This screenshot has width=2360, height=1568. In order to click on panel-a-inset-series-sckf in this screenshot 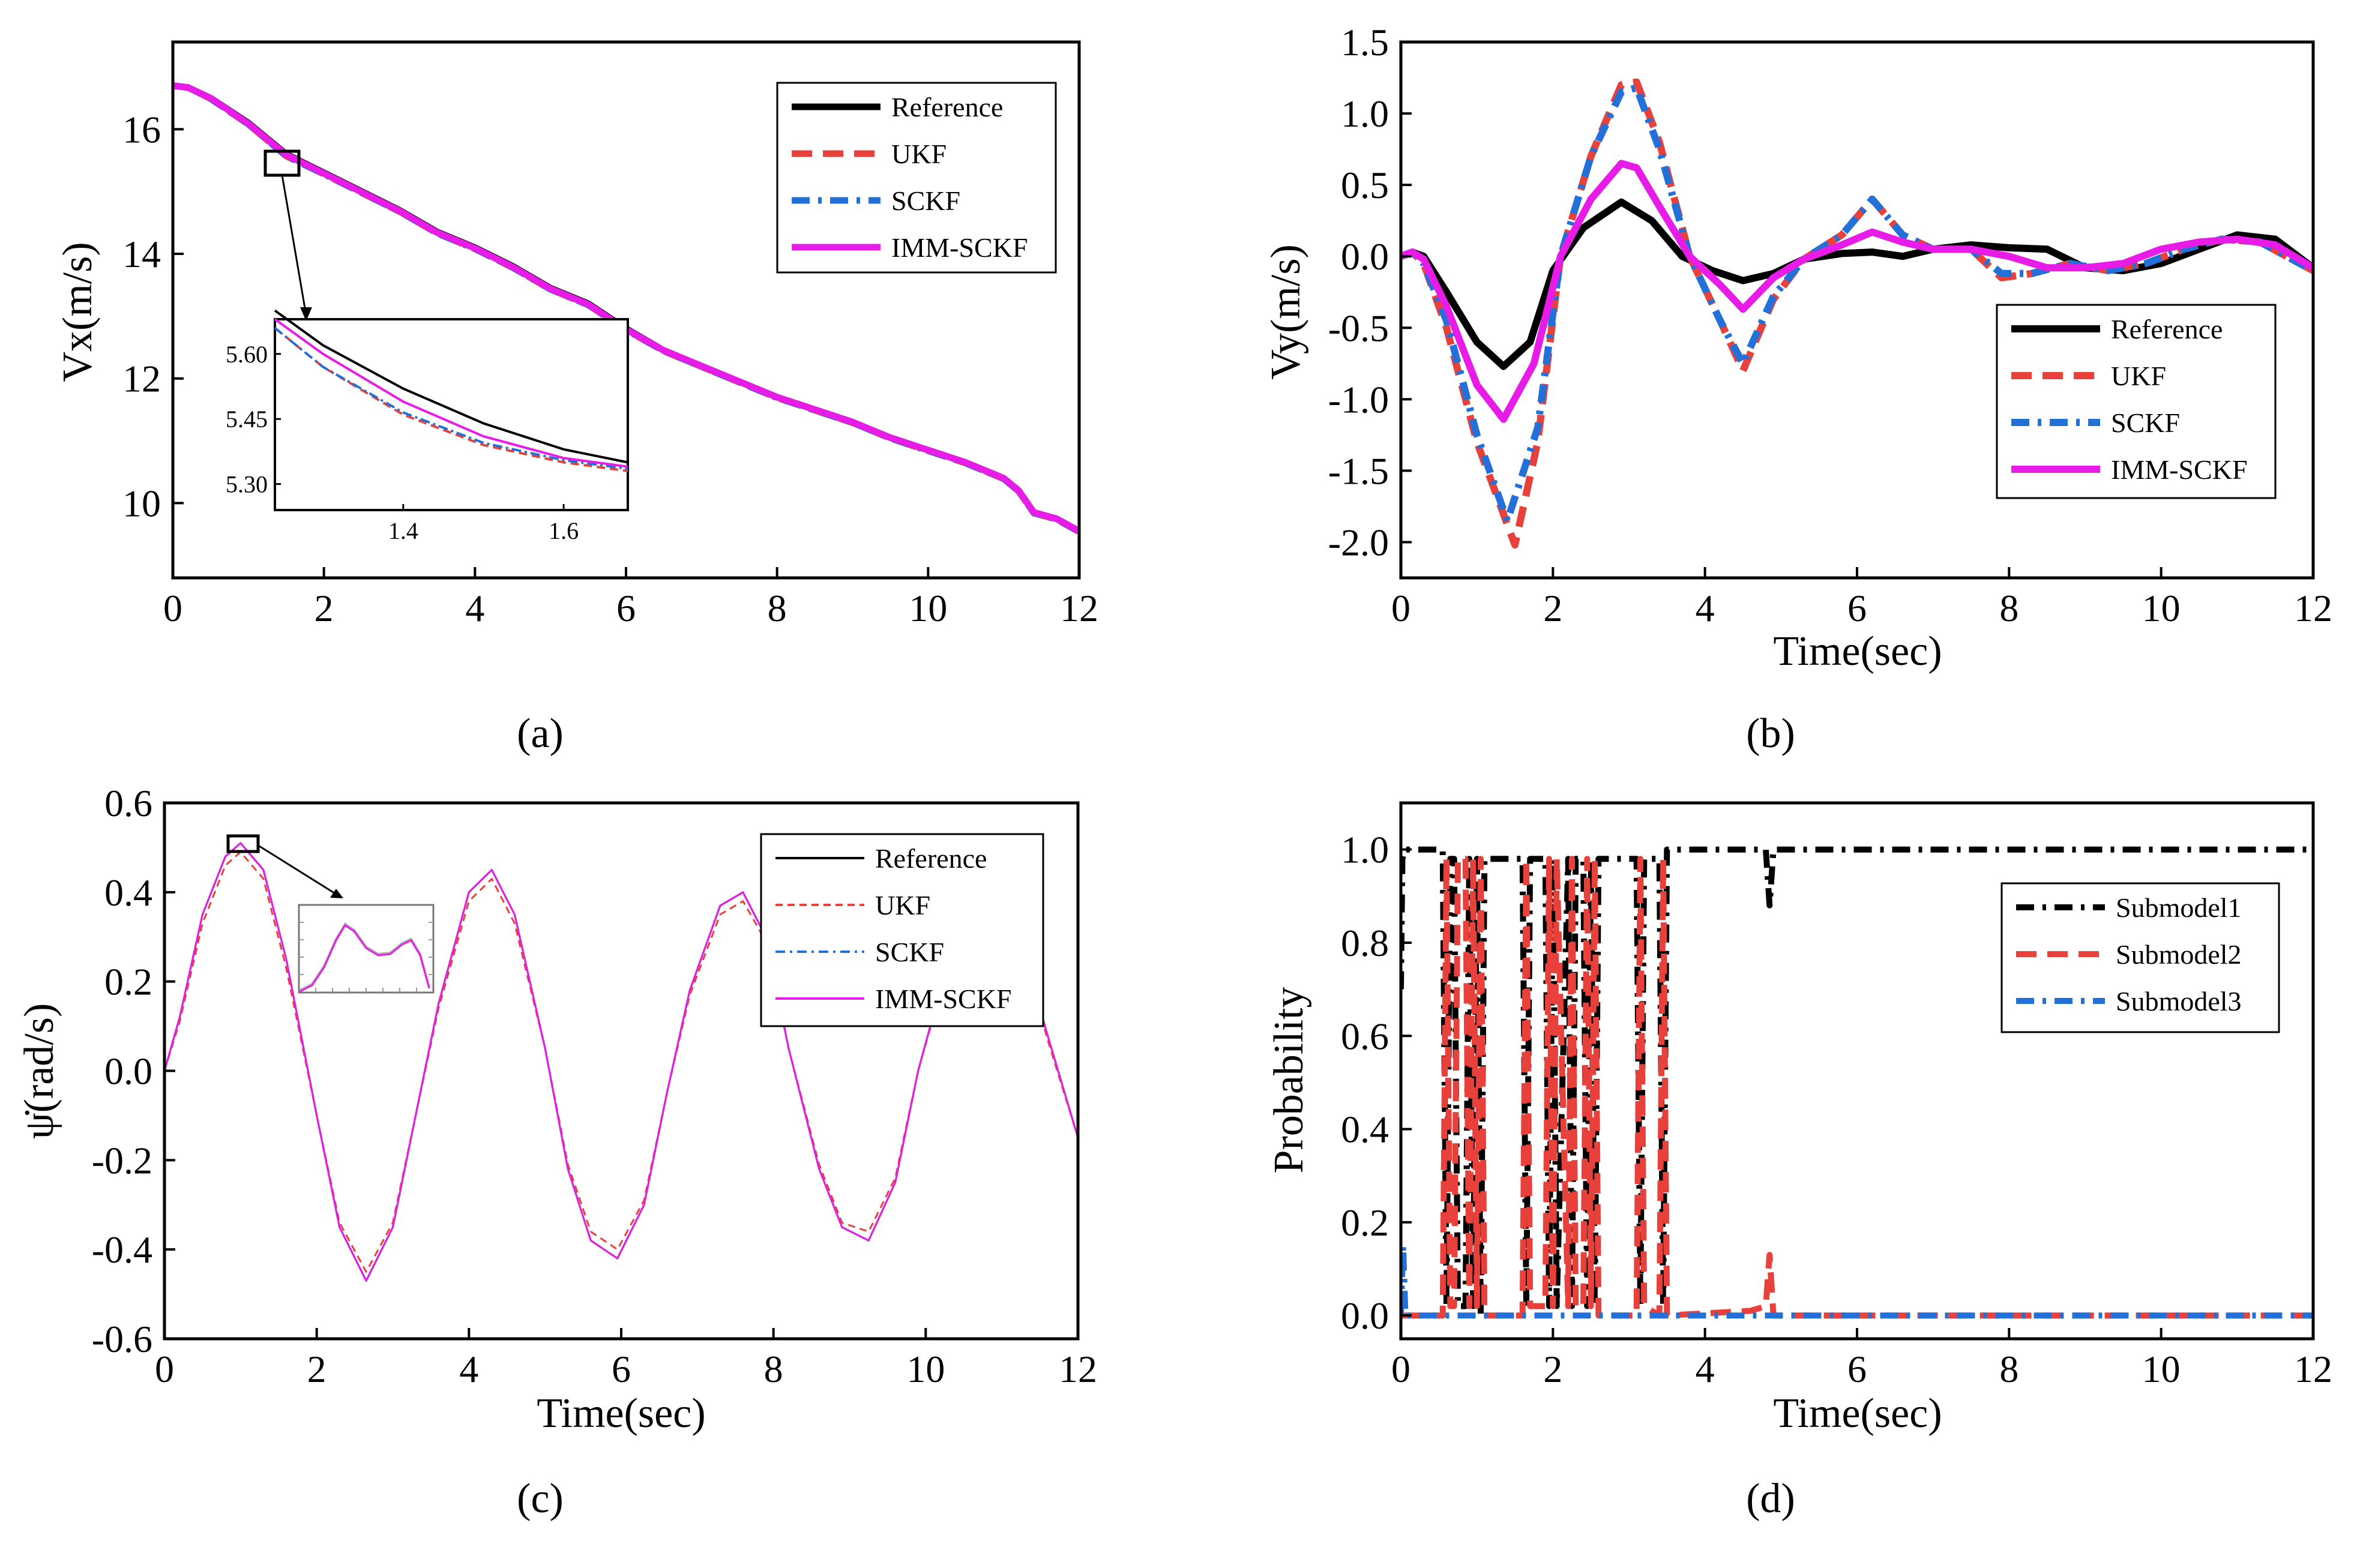, I will do `click(451, 398)`.